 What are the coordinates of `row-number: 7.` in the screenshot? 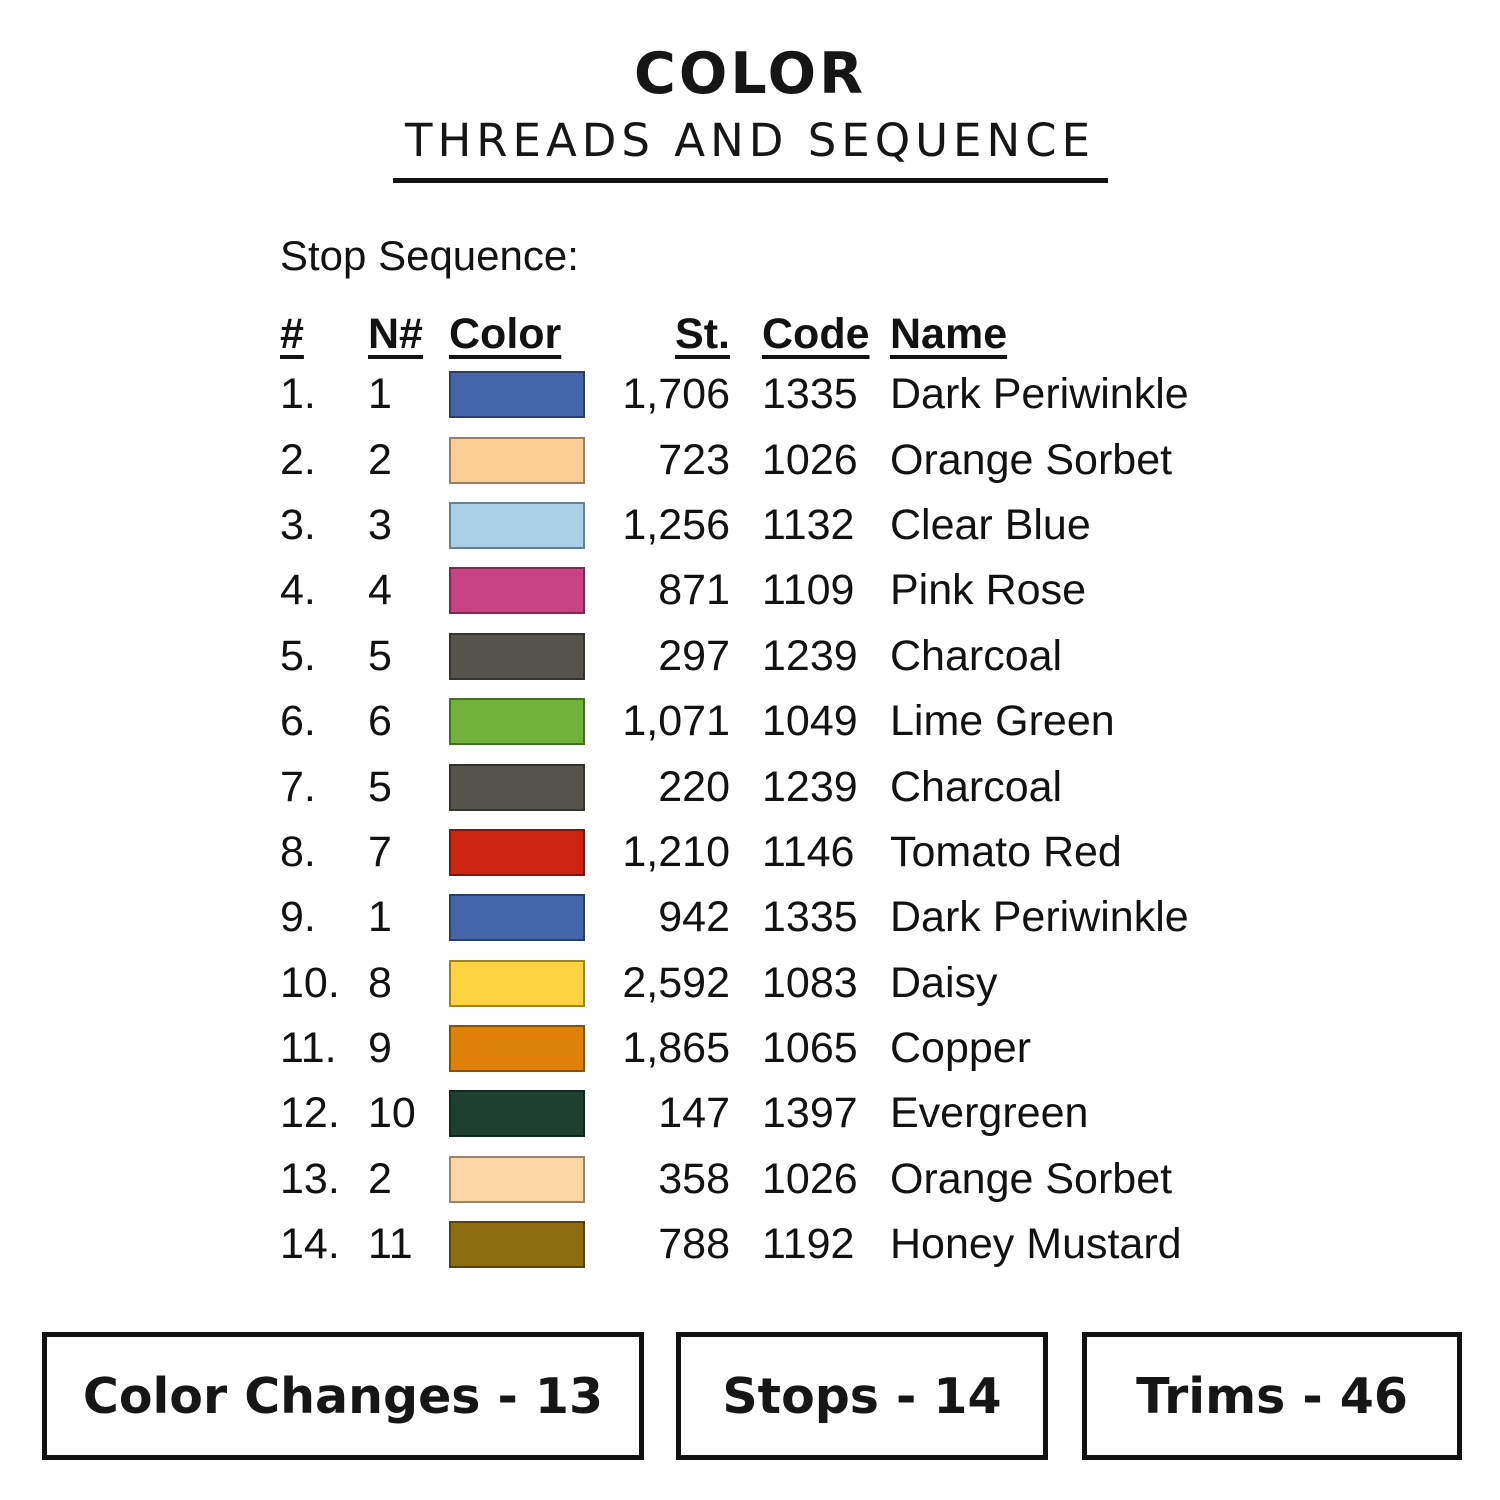 It's located at (298, 786).